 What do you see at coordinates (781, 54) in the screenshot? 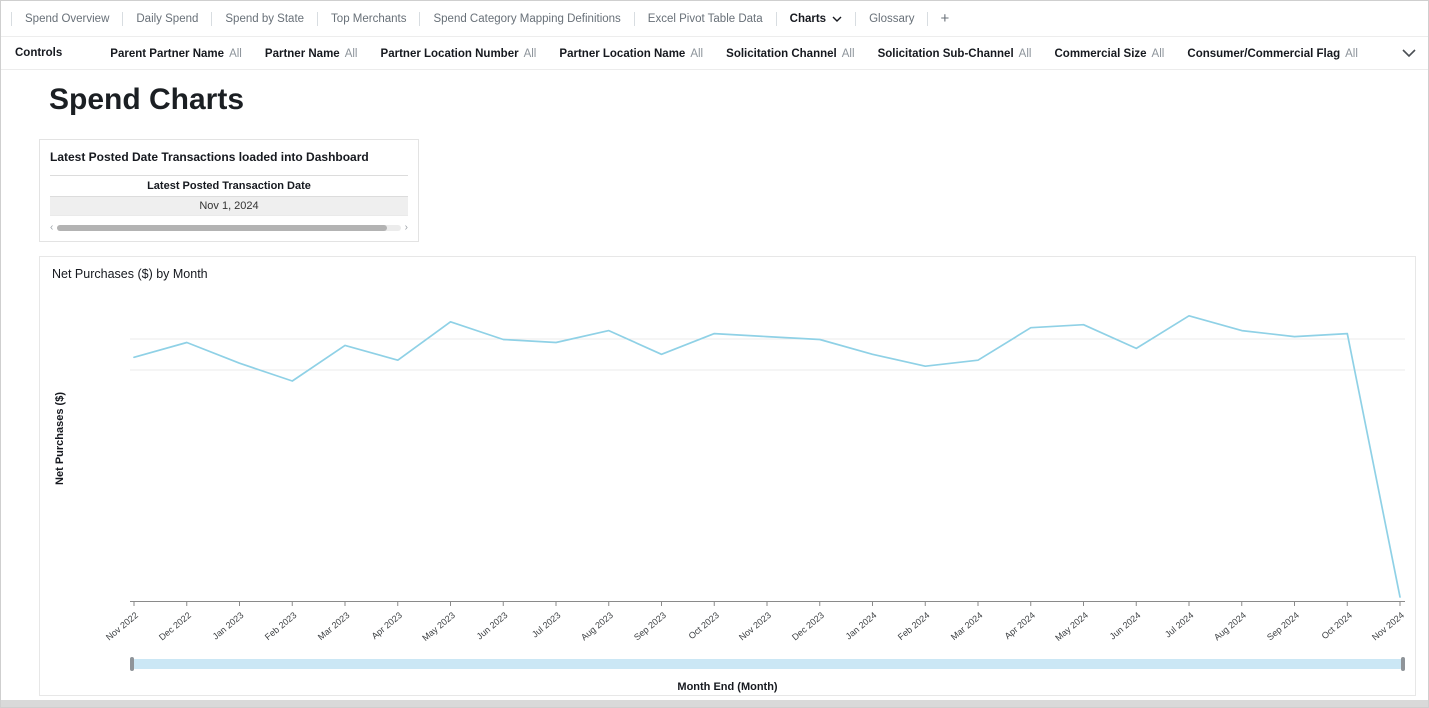
I see `filter-name: Solicitation Channel` at bounding box center [781, 54].